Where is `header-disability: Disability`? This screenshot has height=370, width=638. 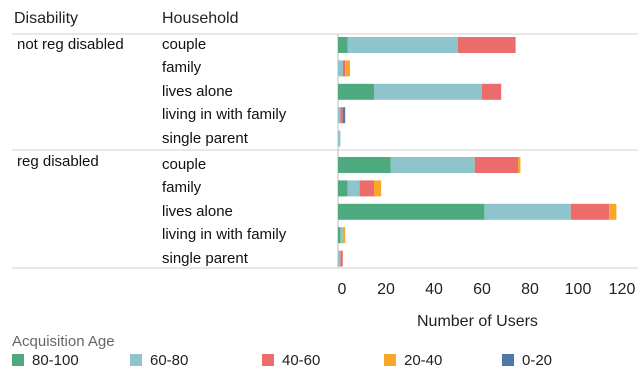
header-disability: Disability is located at coordinates (46, 18).